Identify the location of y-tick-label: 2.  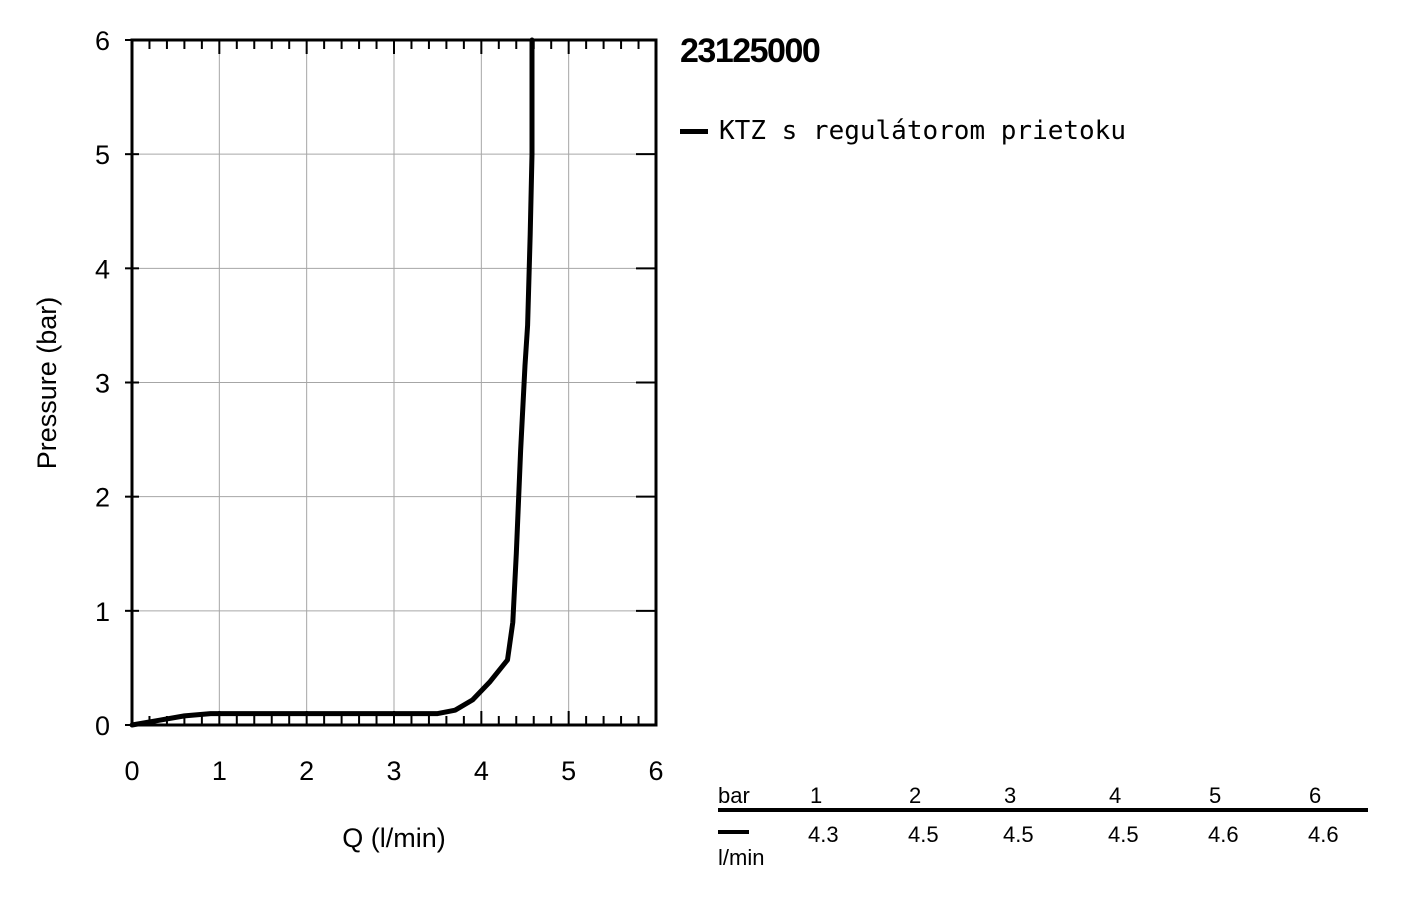
(102, 498).